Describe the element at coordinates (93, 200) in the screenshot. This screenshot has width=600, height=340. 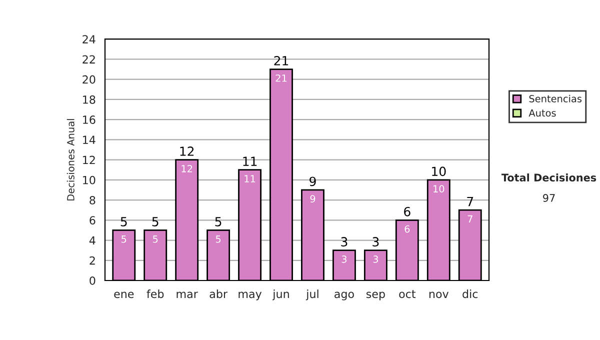
I see `y-tick-label: 8` at that location.